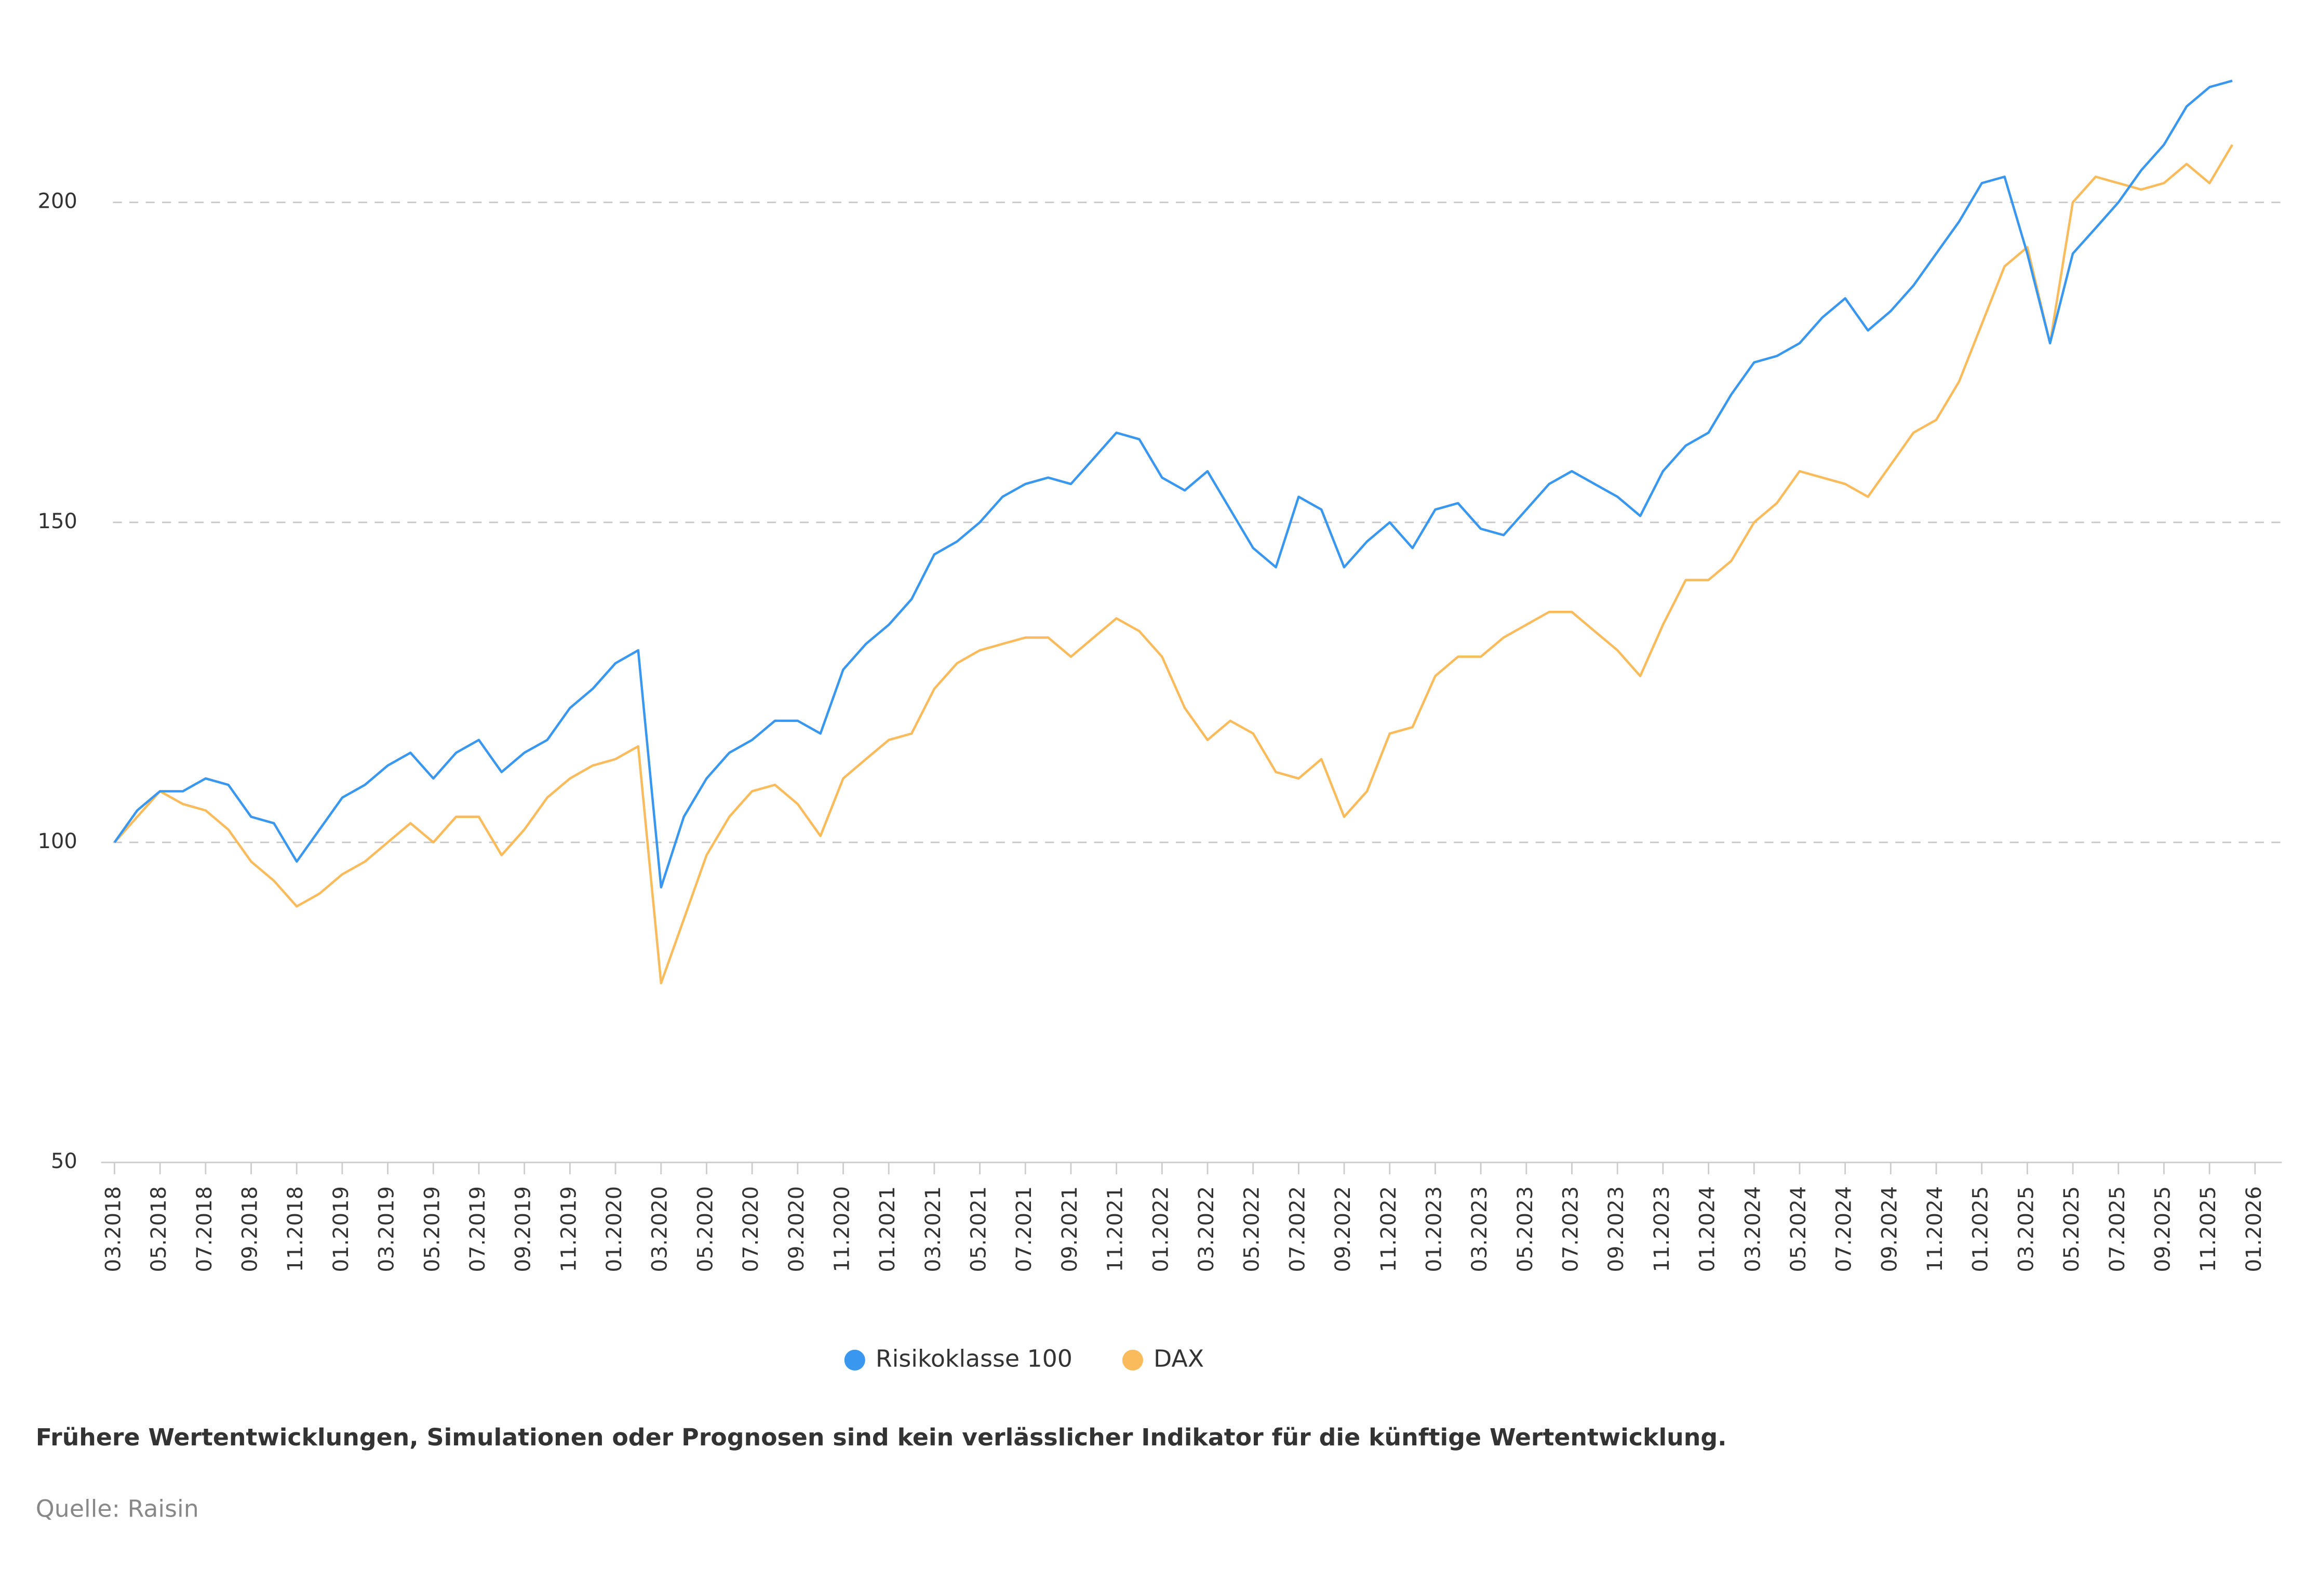  I want to click on x-tick-label: 03.2024, so click(1753, 1229).